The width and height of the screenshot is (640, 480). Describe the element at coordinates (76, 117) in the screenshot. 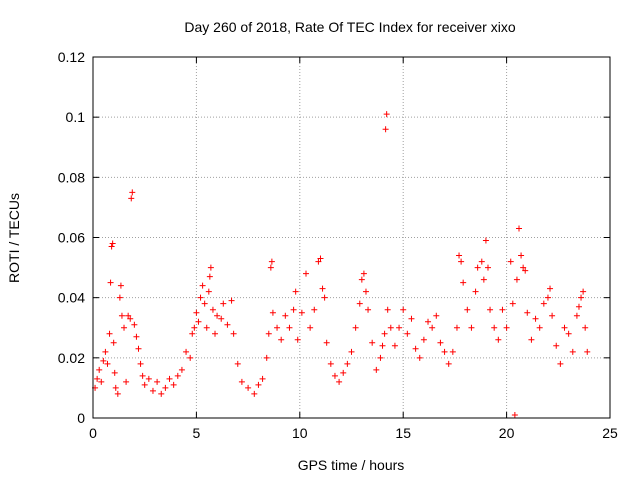

I see `y-tick-label: 0.1` at that location.